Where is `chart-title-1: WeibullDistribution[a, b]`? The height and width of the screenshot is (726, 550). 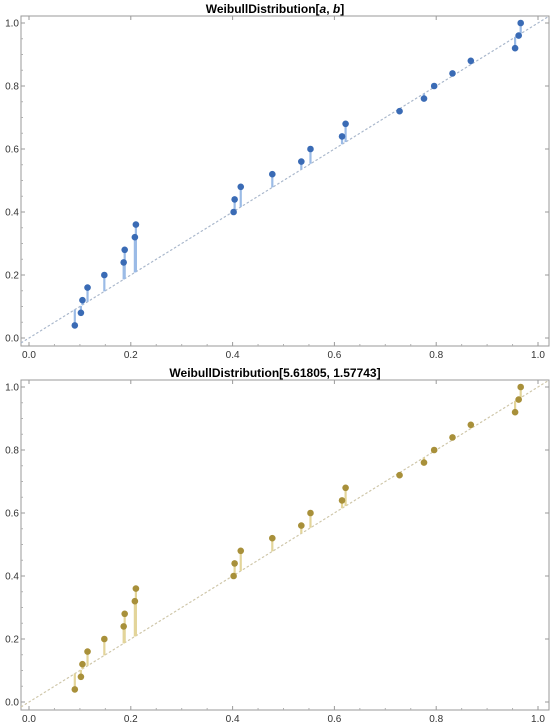
chart-title-1: WeibullDistribution[a, b] is located at coordinates (275, 9).